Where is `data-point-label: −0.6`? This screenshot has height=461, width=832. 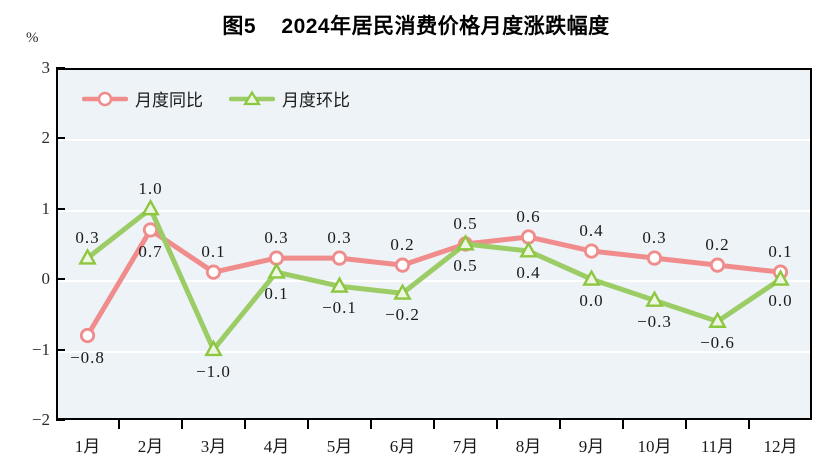
data-point-label: −0.6 is located at coordinates (717, 343).